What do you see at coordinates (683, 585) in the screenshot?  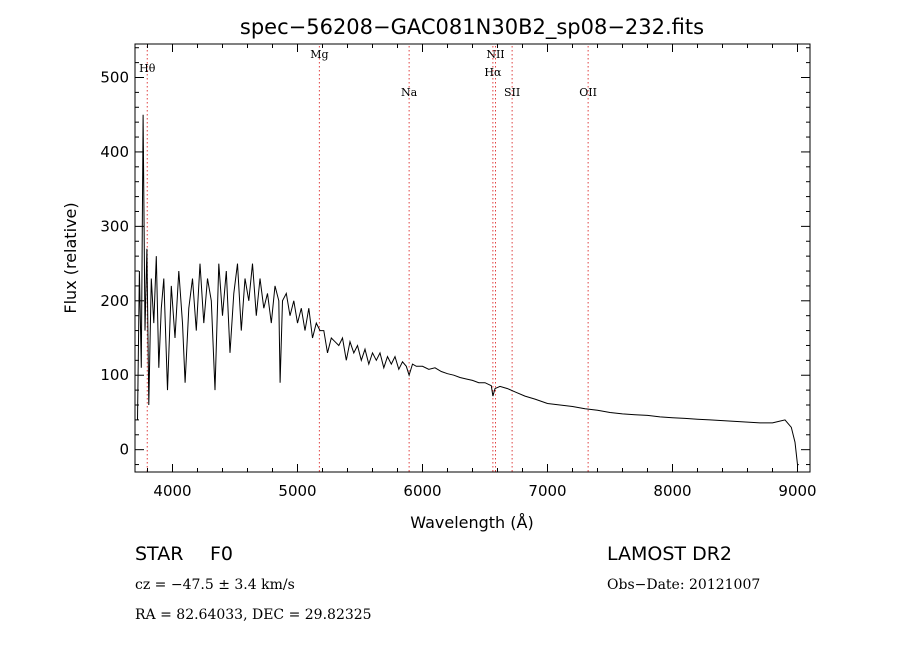 I see `observation-date: Obs−Date: 20121007` at bounding box center [683, 585].